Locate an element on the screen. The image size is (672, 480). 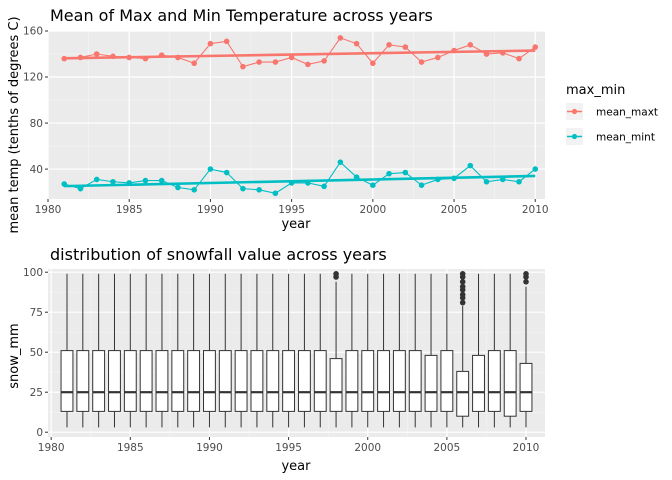
temperature-y-tick-label-120: 120 is located at coordinates (33, 78).